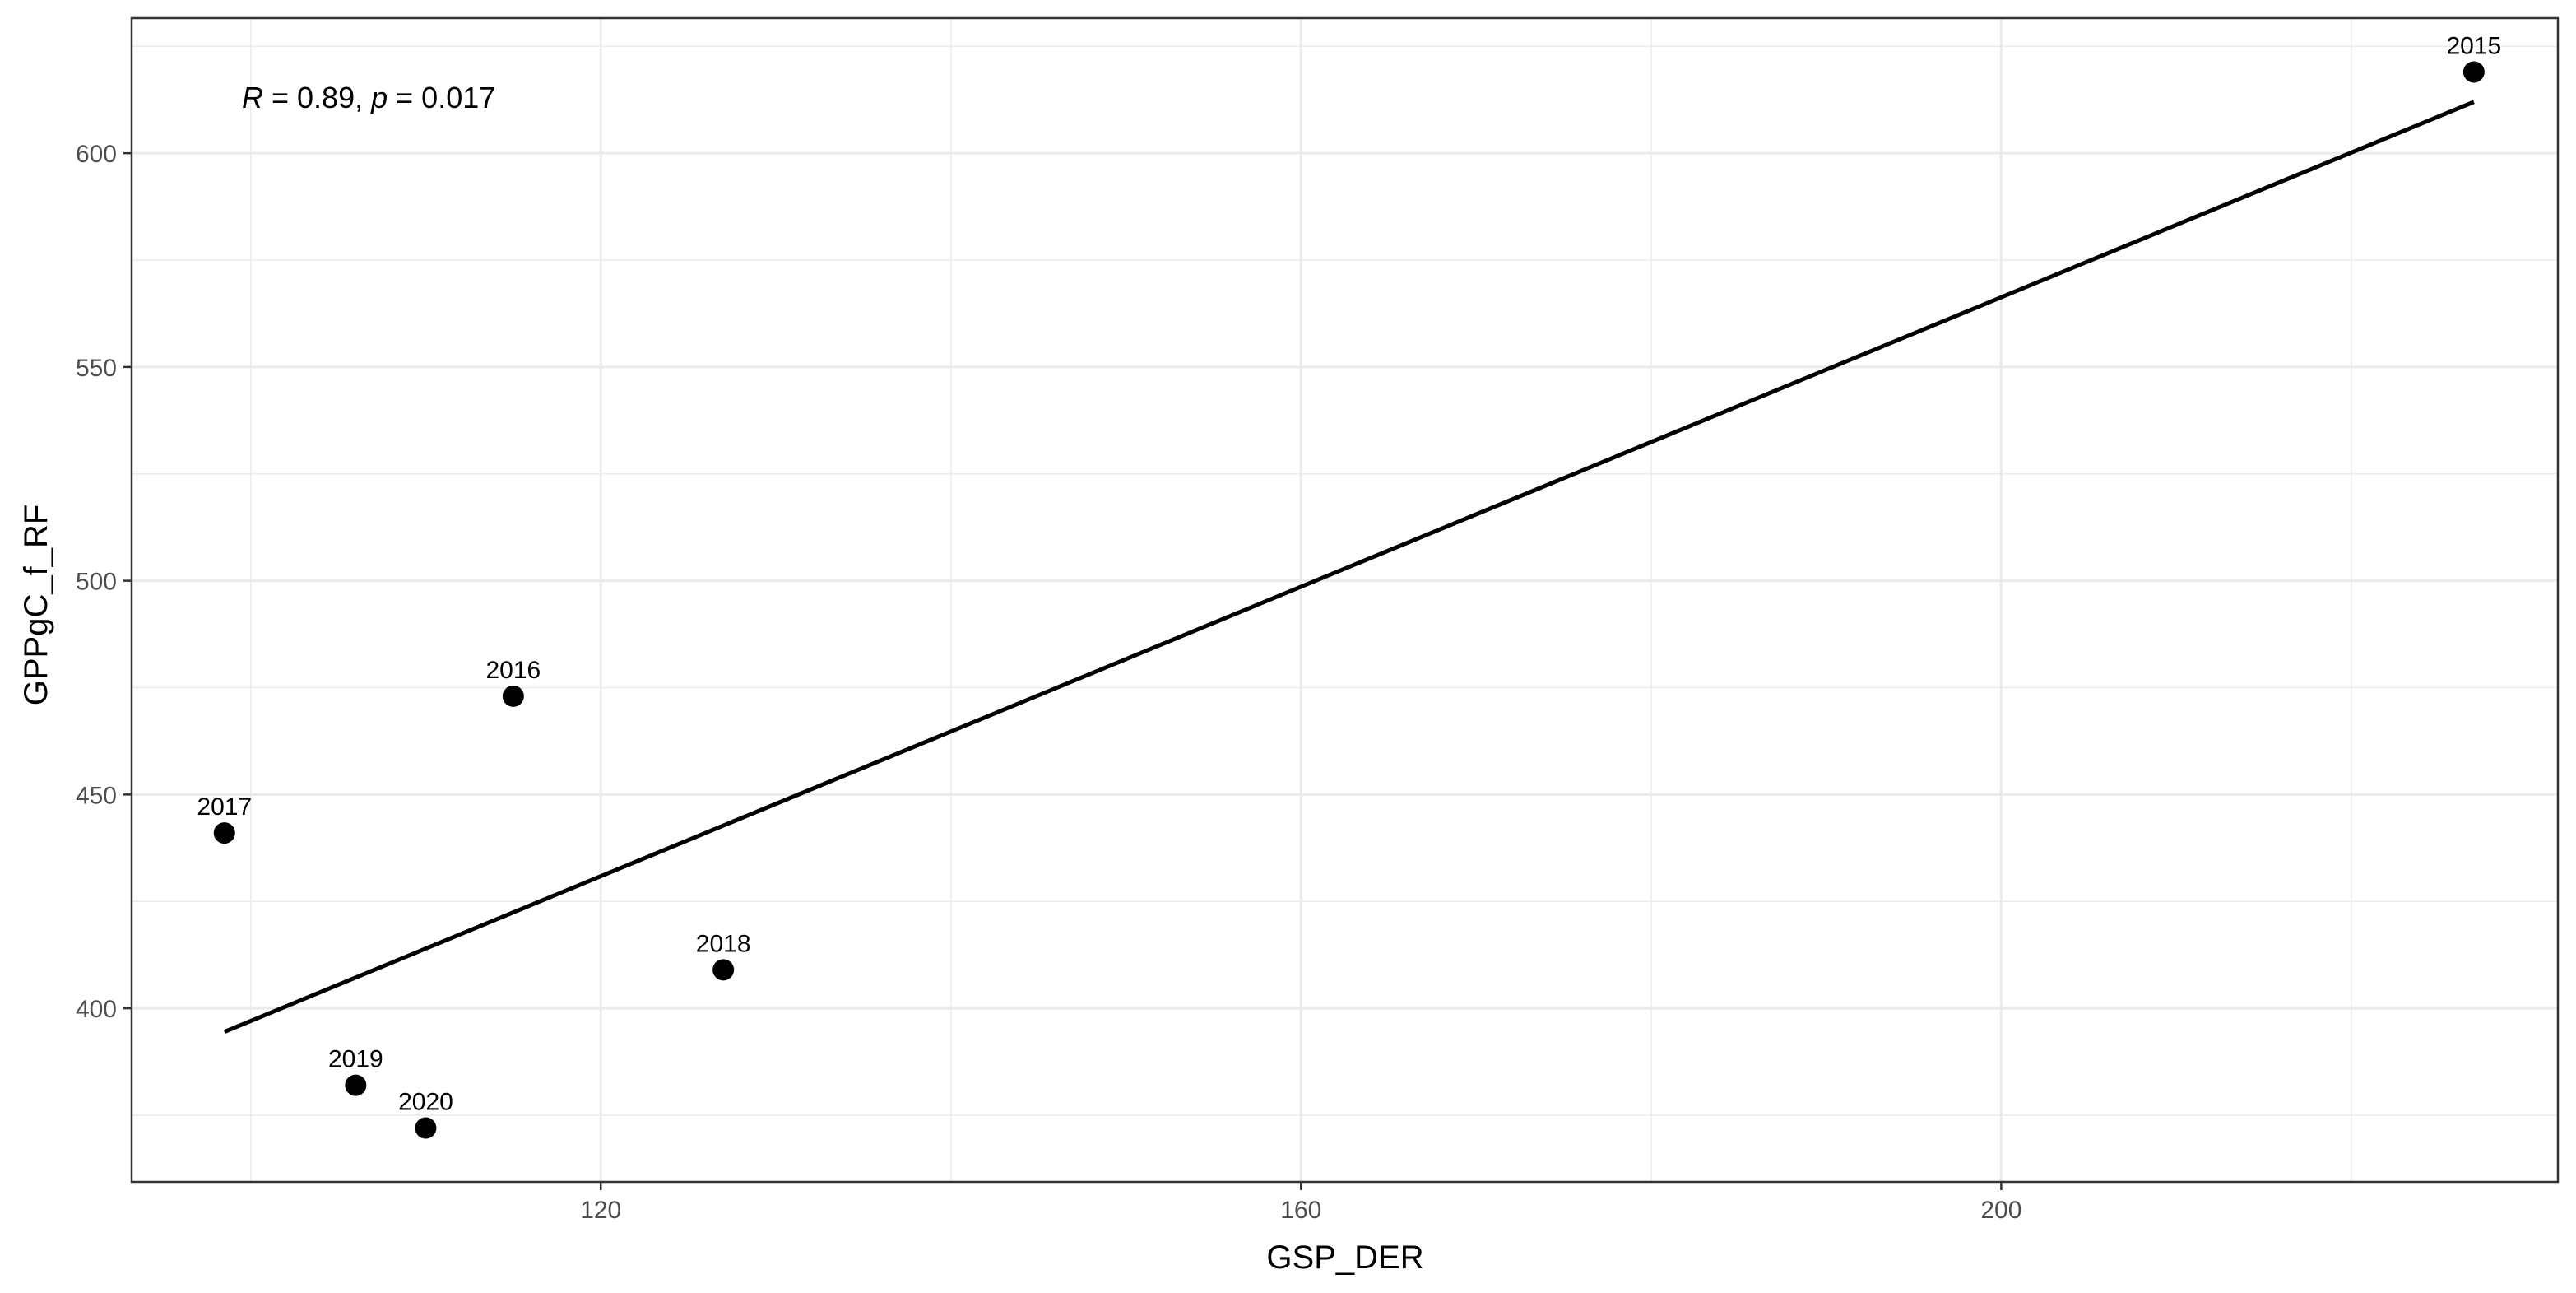 This screenshot has width=2576, height=1293. I want to click on x-axis-title: GSP_DER, so click(1345, 1258).